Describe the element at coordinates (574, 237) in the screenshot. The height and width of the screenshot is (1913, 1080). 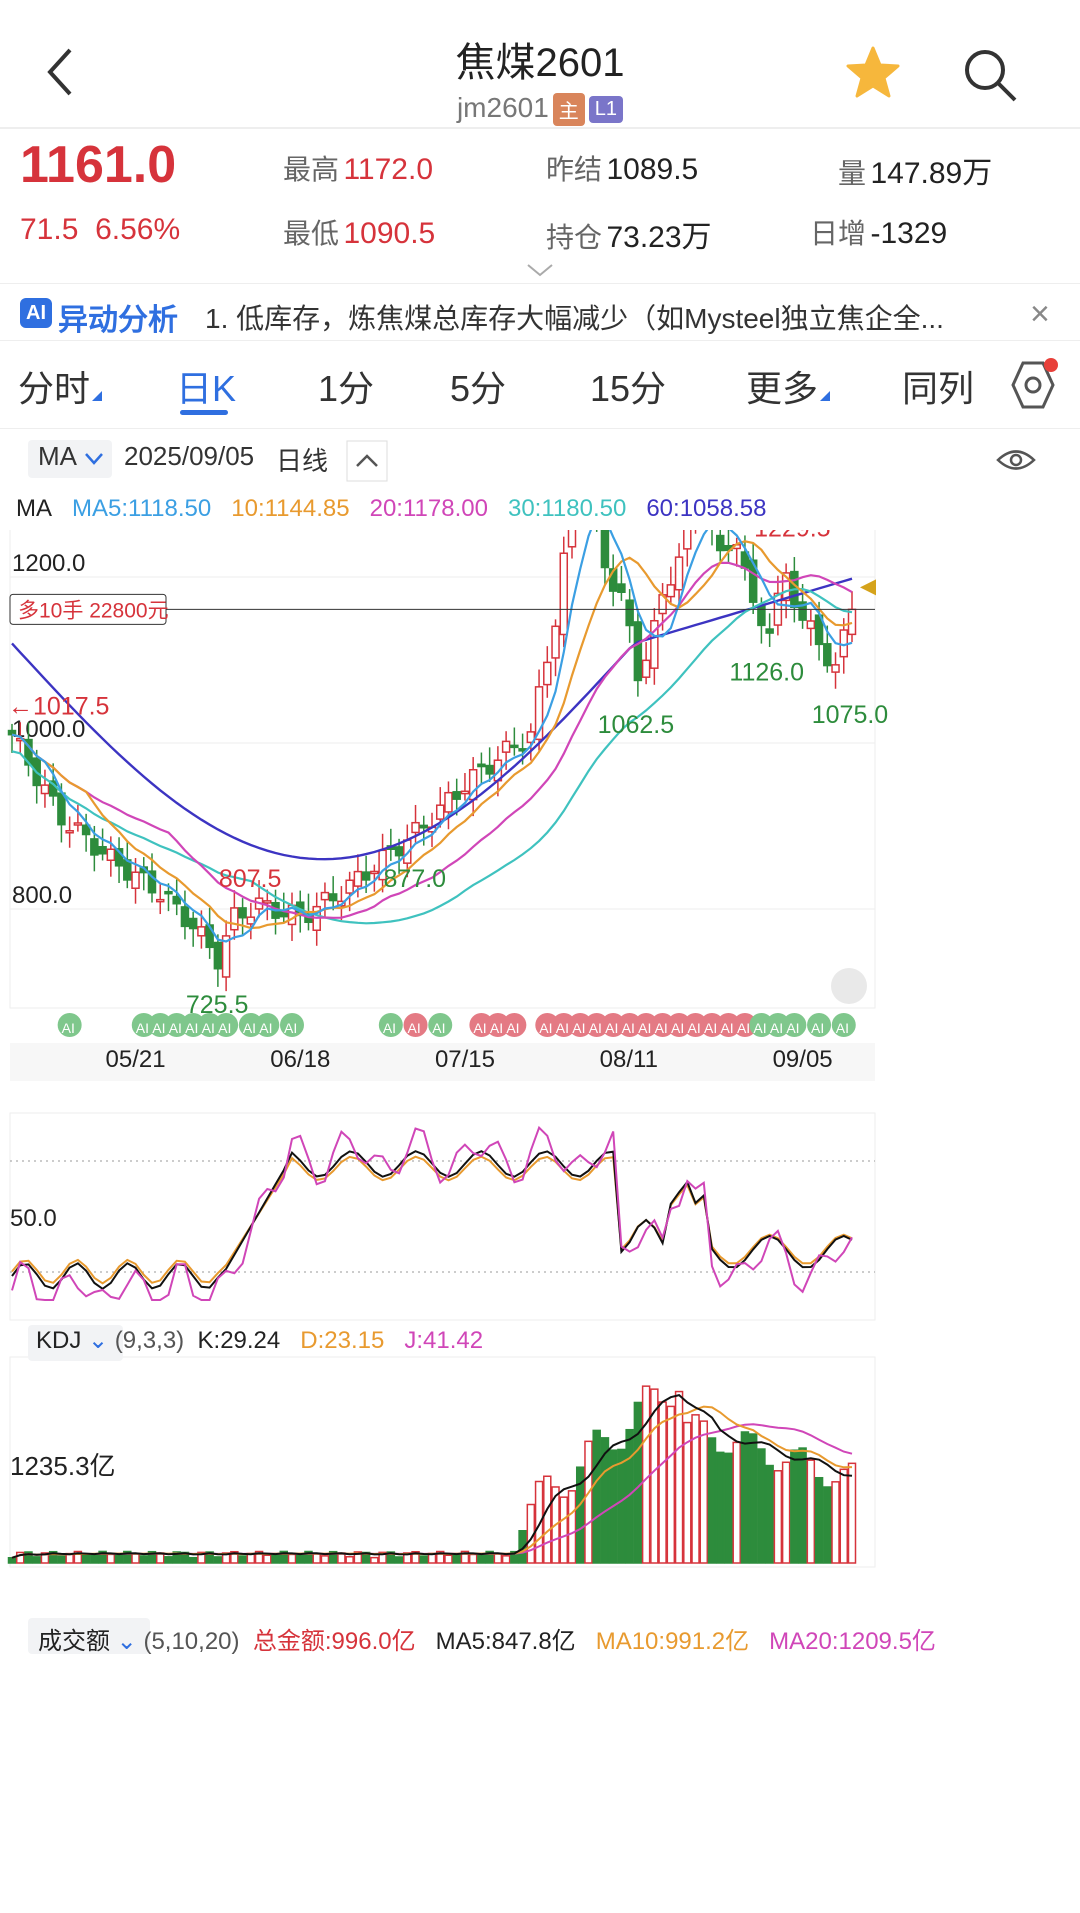
I see `oi-label: 持仓` at that location.